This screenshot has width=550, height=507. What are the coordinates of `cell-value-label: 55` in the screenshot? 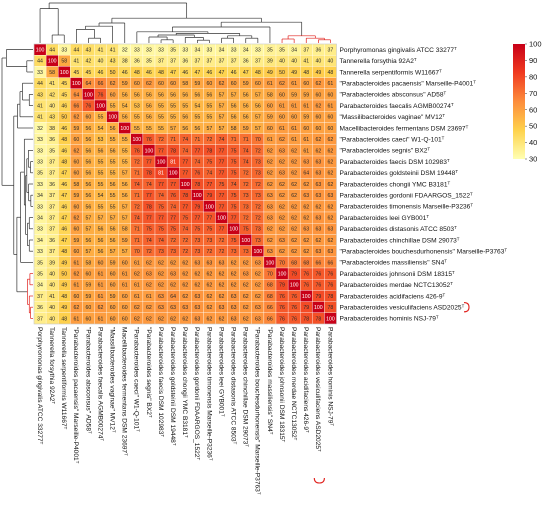 It's located at (125, 151).